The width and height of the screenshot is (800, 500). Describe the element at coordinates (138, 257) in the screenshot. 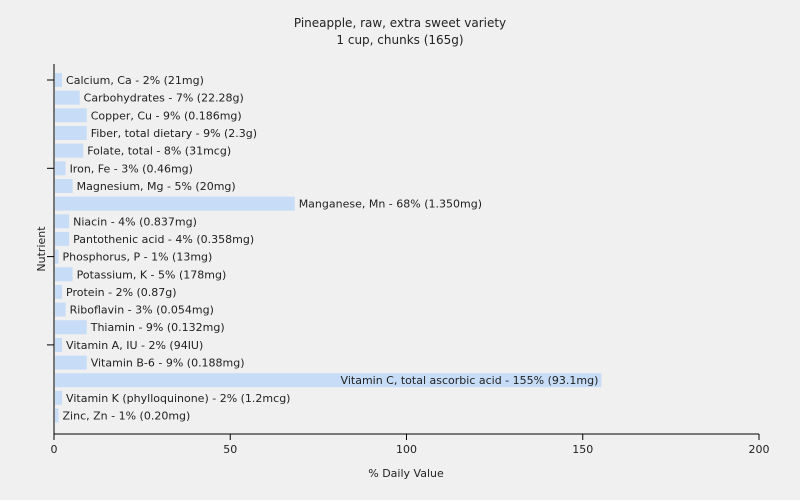

I see `bar-label: Phosphorus, P - 1% (13mg)` at that location.